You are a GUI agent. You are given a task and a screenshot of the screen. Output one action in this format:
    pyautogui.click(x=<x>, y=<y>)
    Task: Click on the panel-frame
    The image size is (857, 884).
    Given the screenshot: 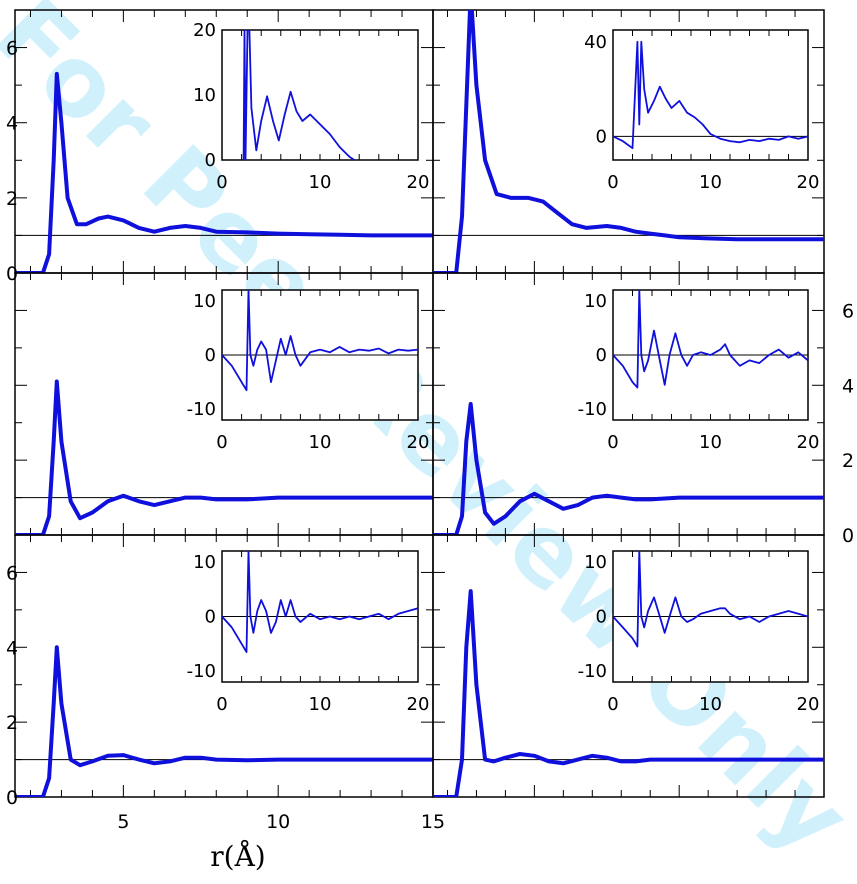 What is the action you would take?
    pyautogui.click(x=628, y=666)
    